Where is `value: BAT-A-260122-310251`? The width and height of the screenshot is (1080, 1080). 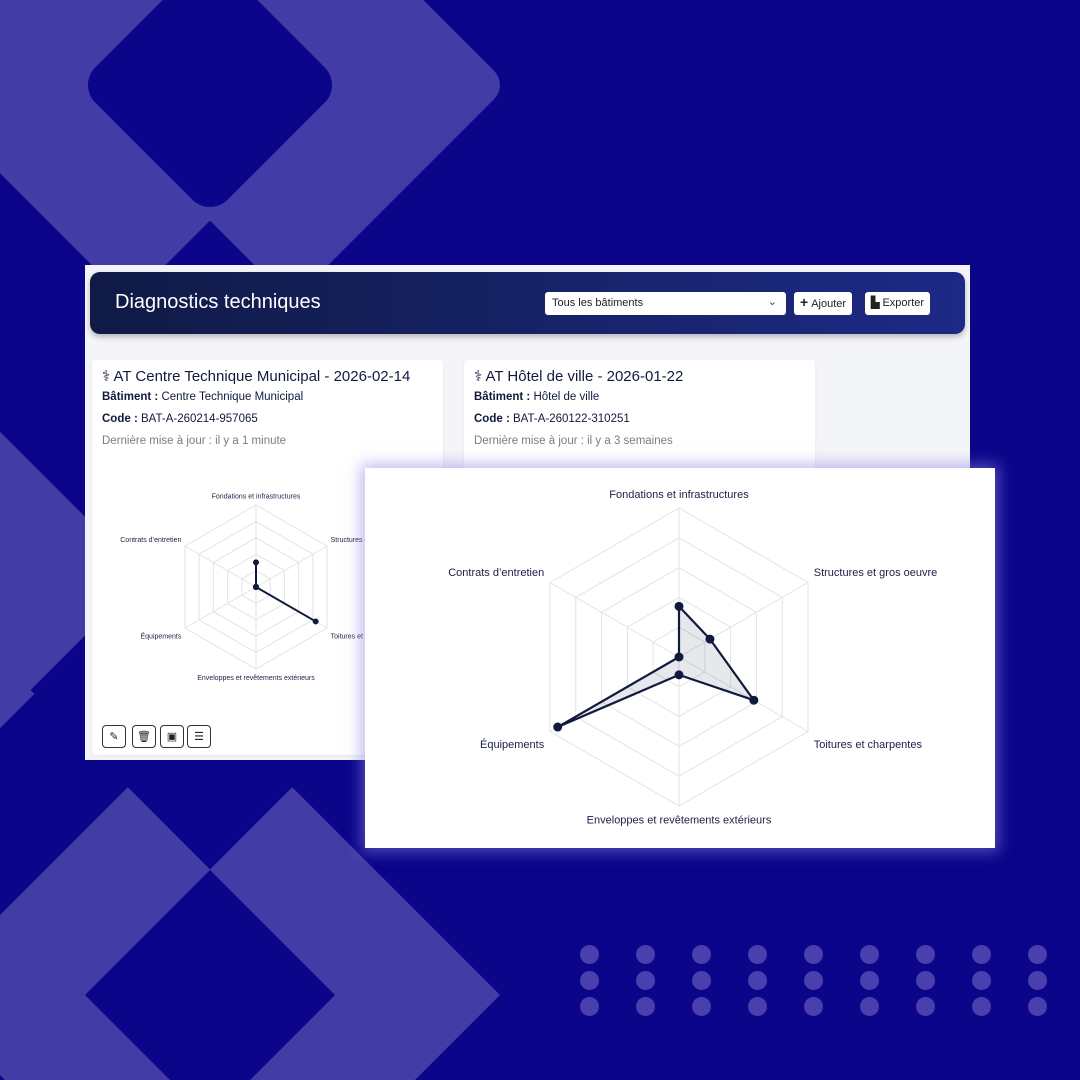 value: BAT-A-260122-310251 is located at coordinates (571, 419).